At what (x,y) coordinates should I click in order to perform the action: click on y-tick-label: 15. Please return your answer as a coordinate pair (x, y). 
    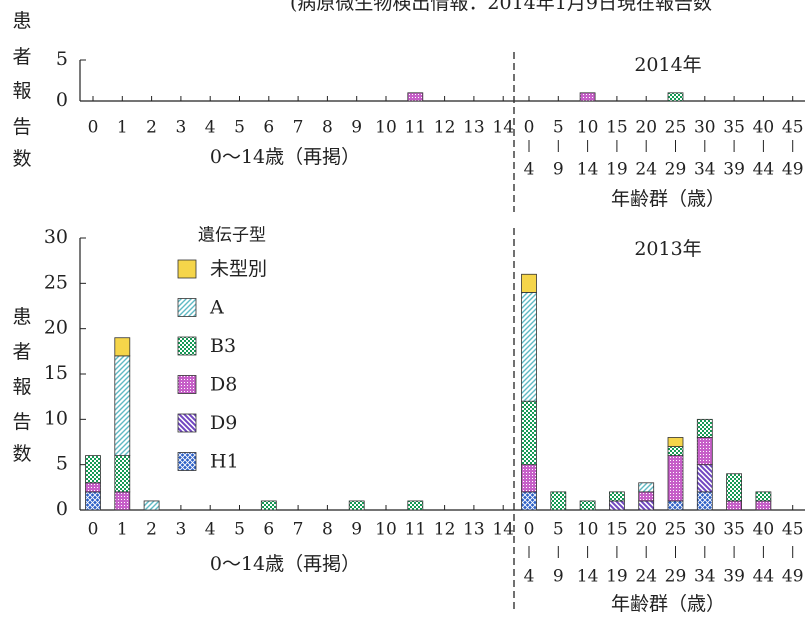
    Looking at the image, I should click on (56, 373).